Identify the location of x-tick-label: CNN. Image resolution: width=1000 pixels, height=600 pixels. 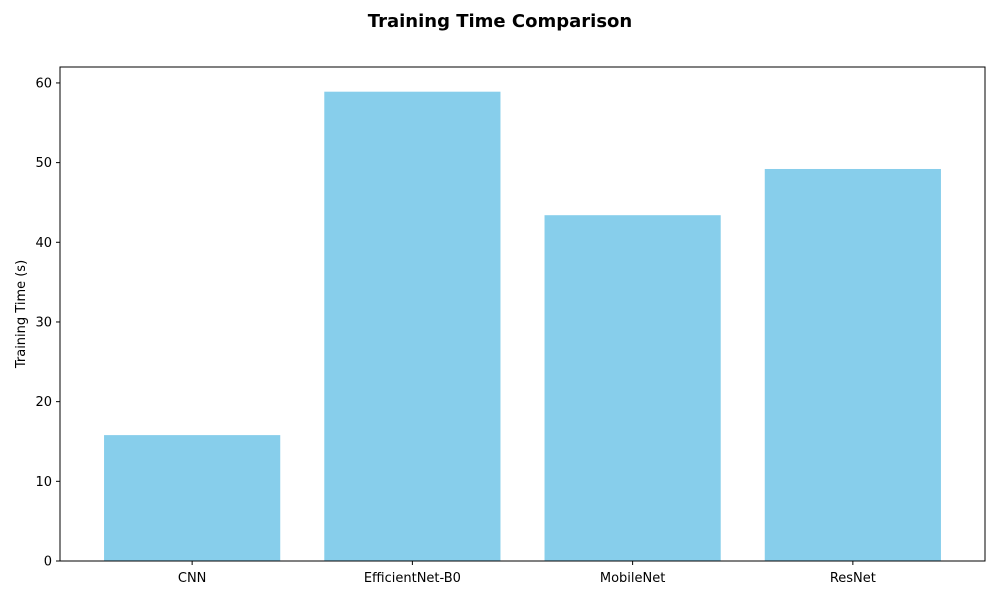
(192, 578).